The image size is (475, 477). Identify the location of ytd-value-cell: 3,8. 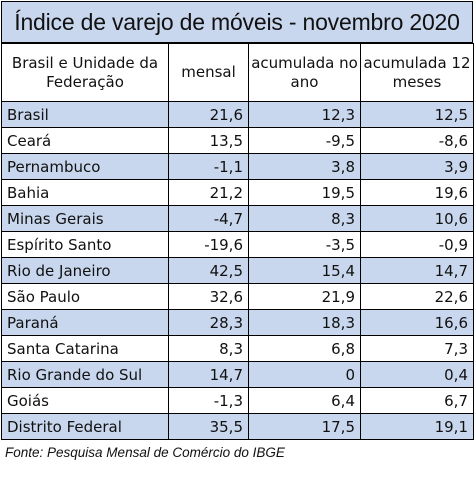
(304, 166).